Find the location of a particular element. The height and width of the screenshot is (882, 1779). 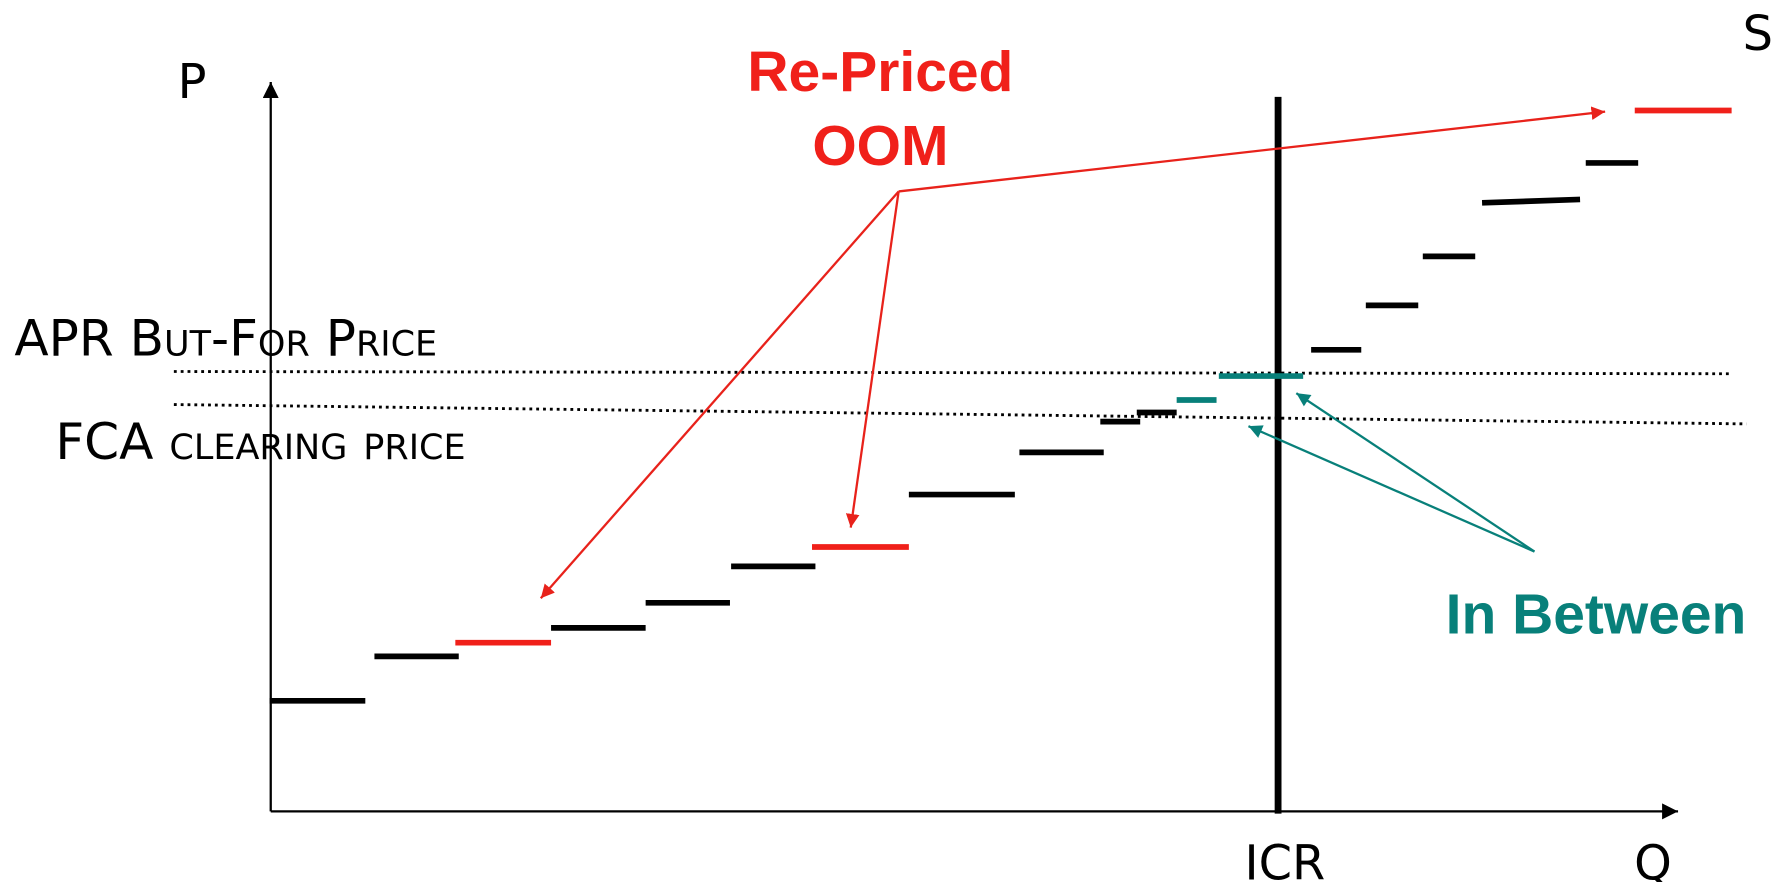

in-between-label: In Between is located at coordinates (1596, 615).